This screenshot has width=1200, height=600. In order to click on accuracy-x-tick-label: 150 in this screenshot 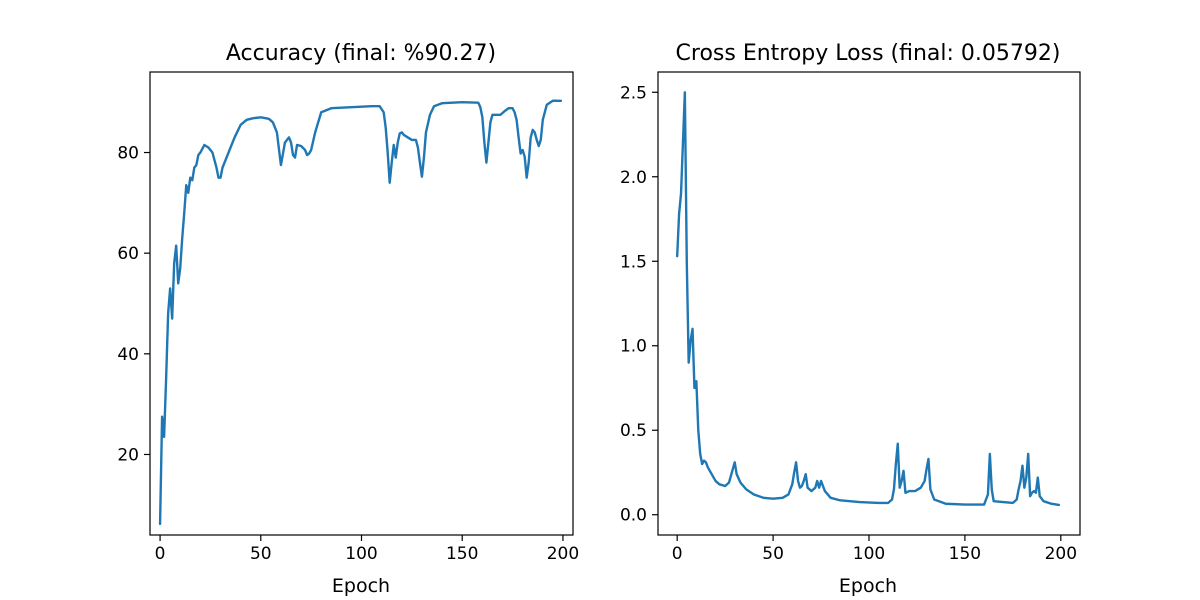, I will do `click(462, 554)`.